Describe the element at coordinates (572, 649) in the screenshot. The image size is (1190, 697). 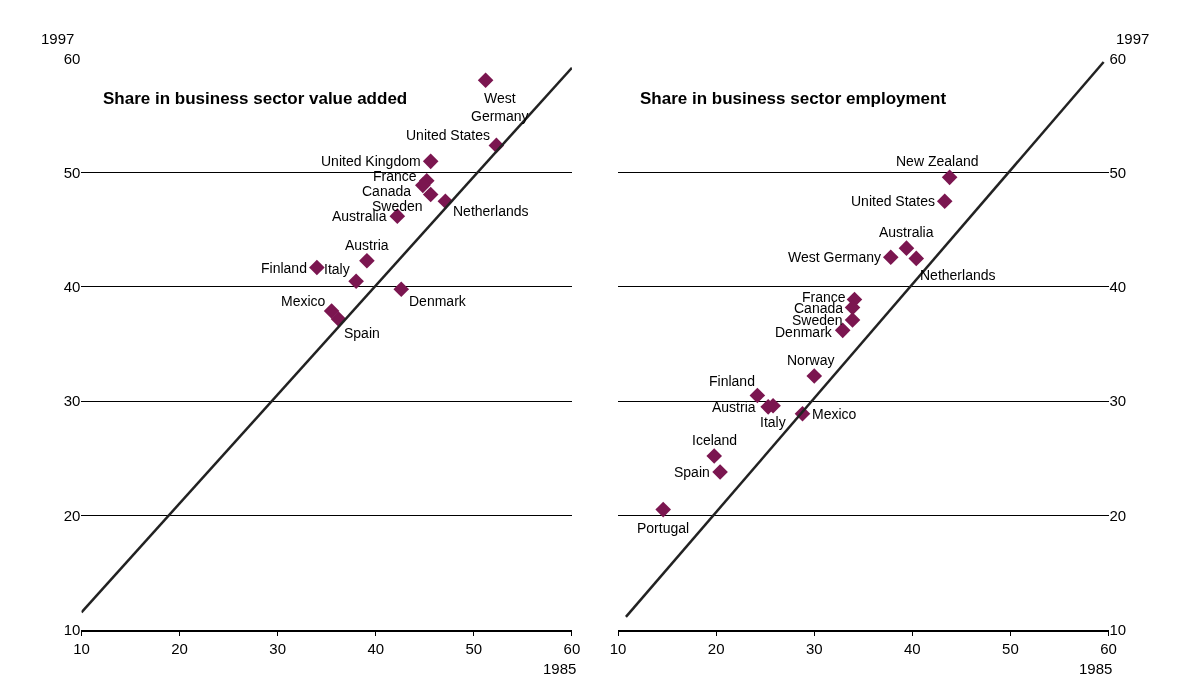
I see `x-tick-label: 60` at that location.